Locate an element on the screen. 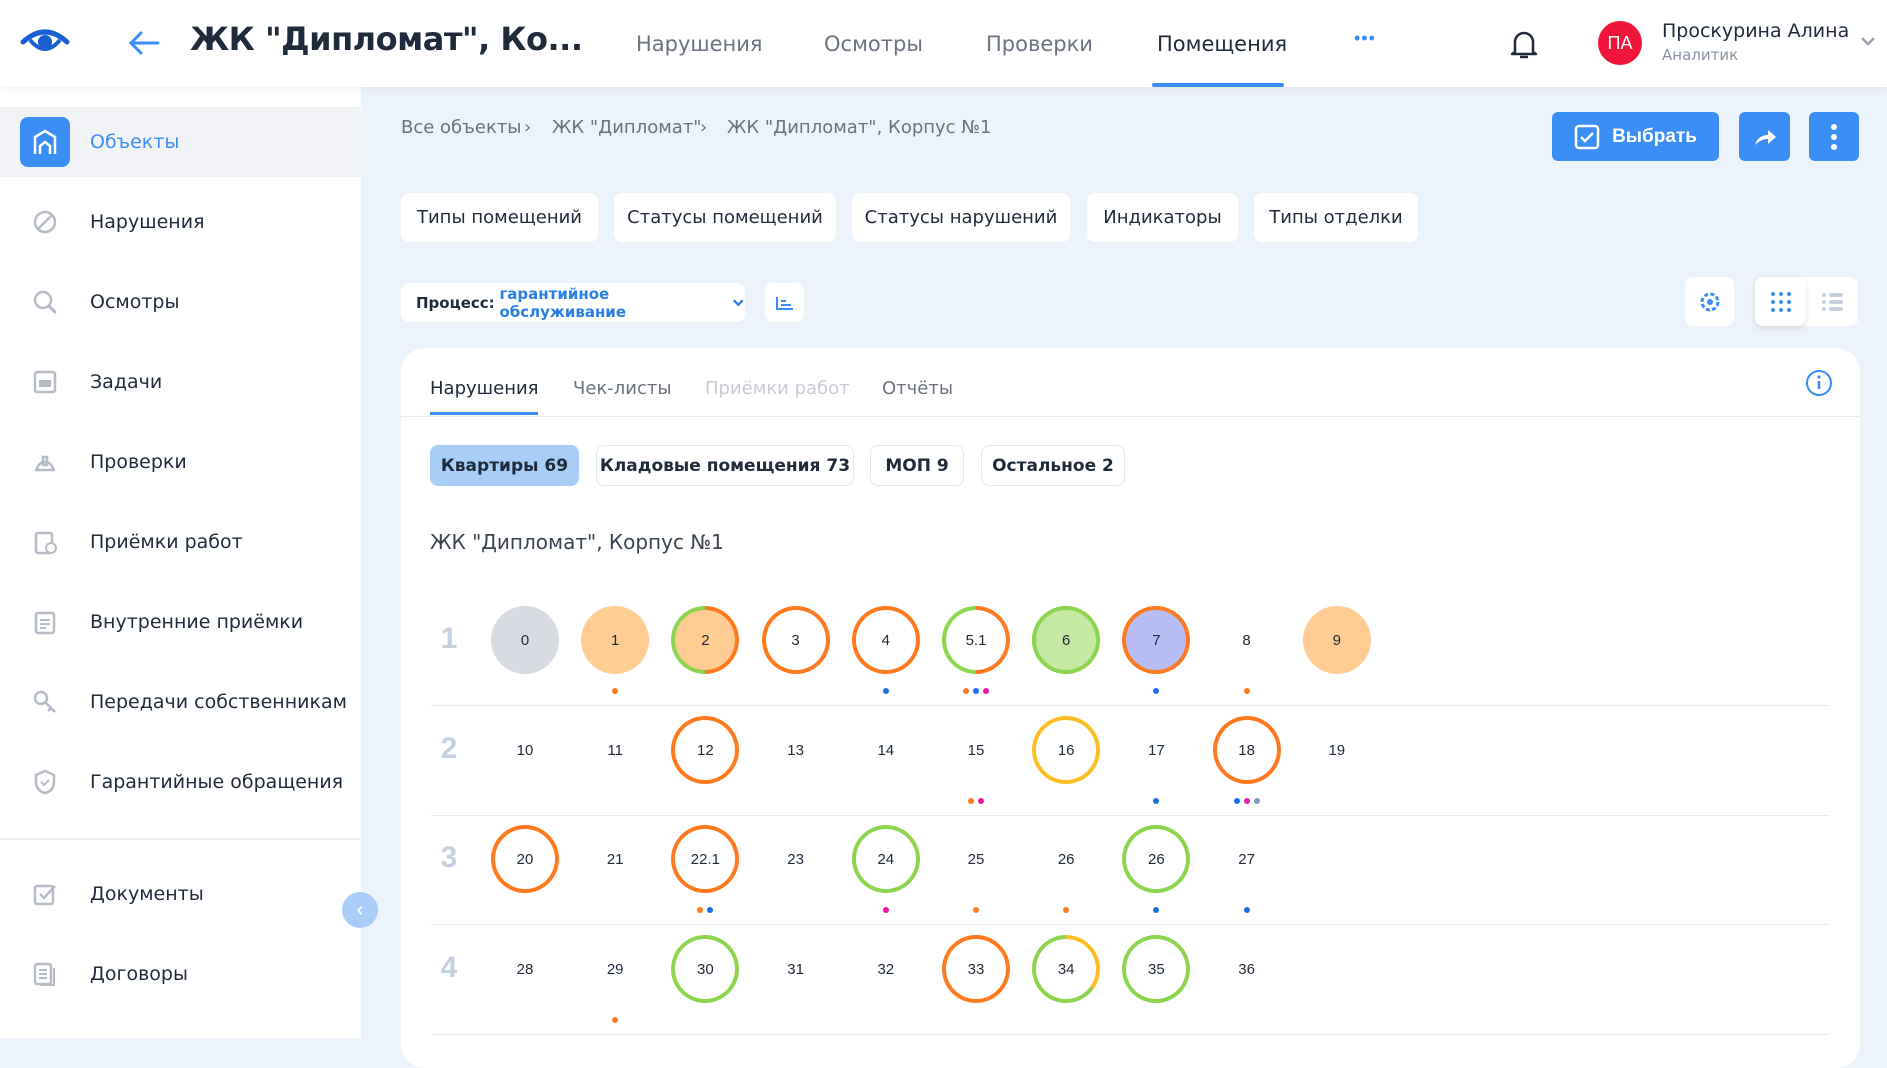  category-chip: Остальное 2 is located at coordinates (1053, 465).